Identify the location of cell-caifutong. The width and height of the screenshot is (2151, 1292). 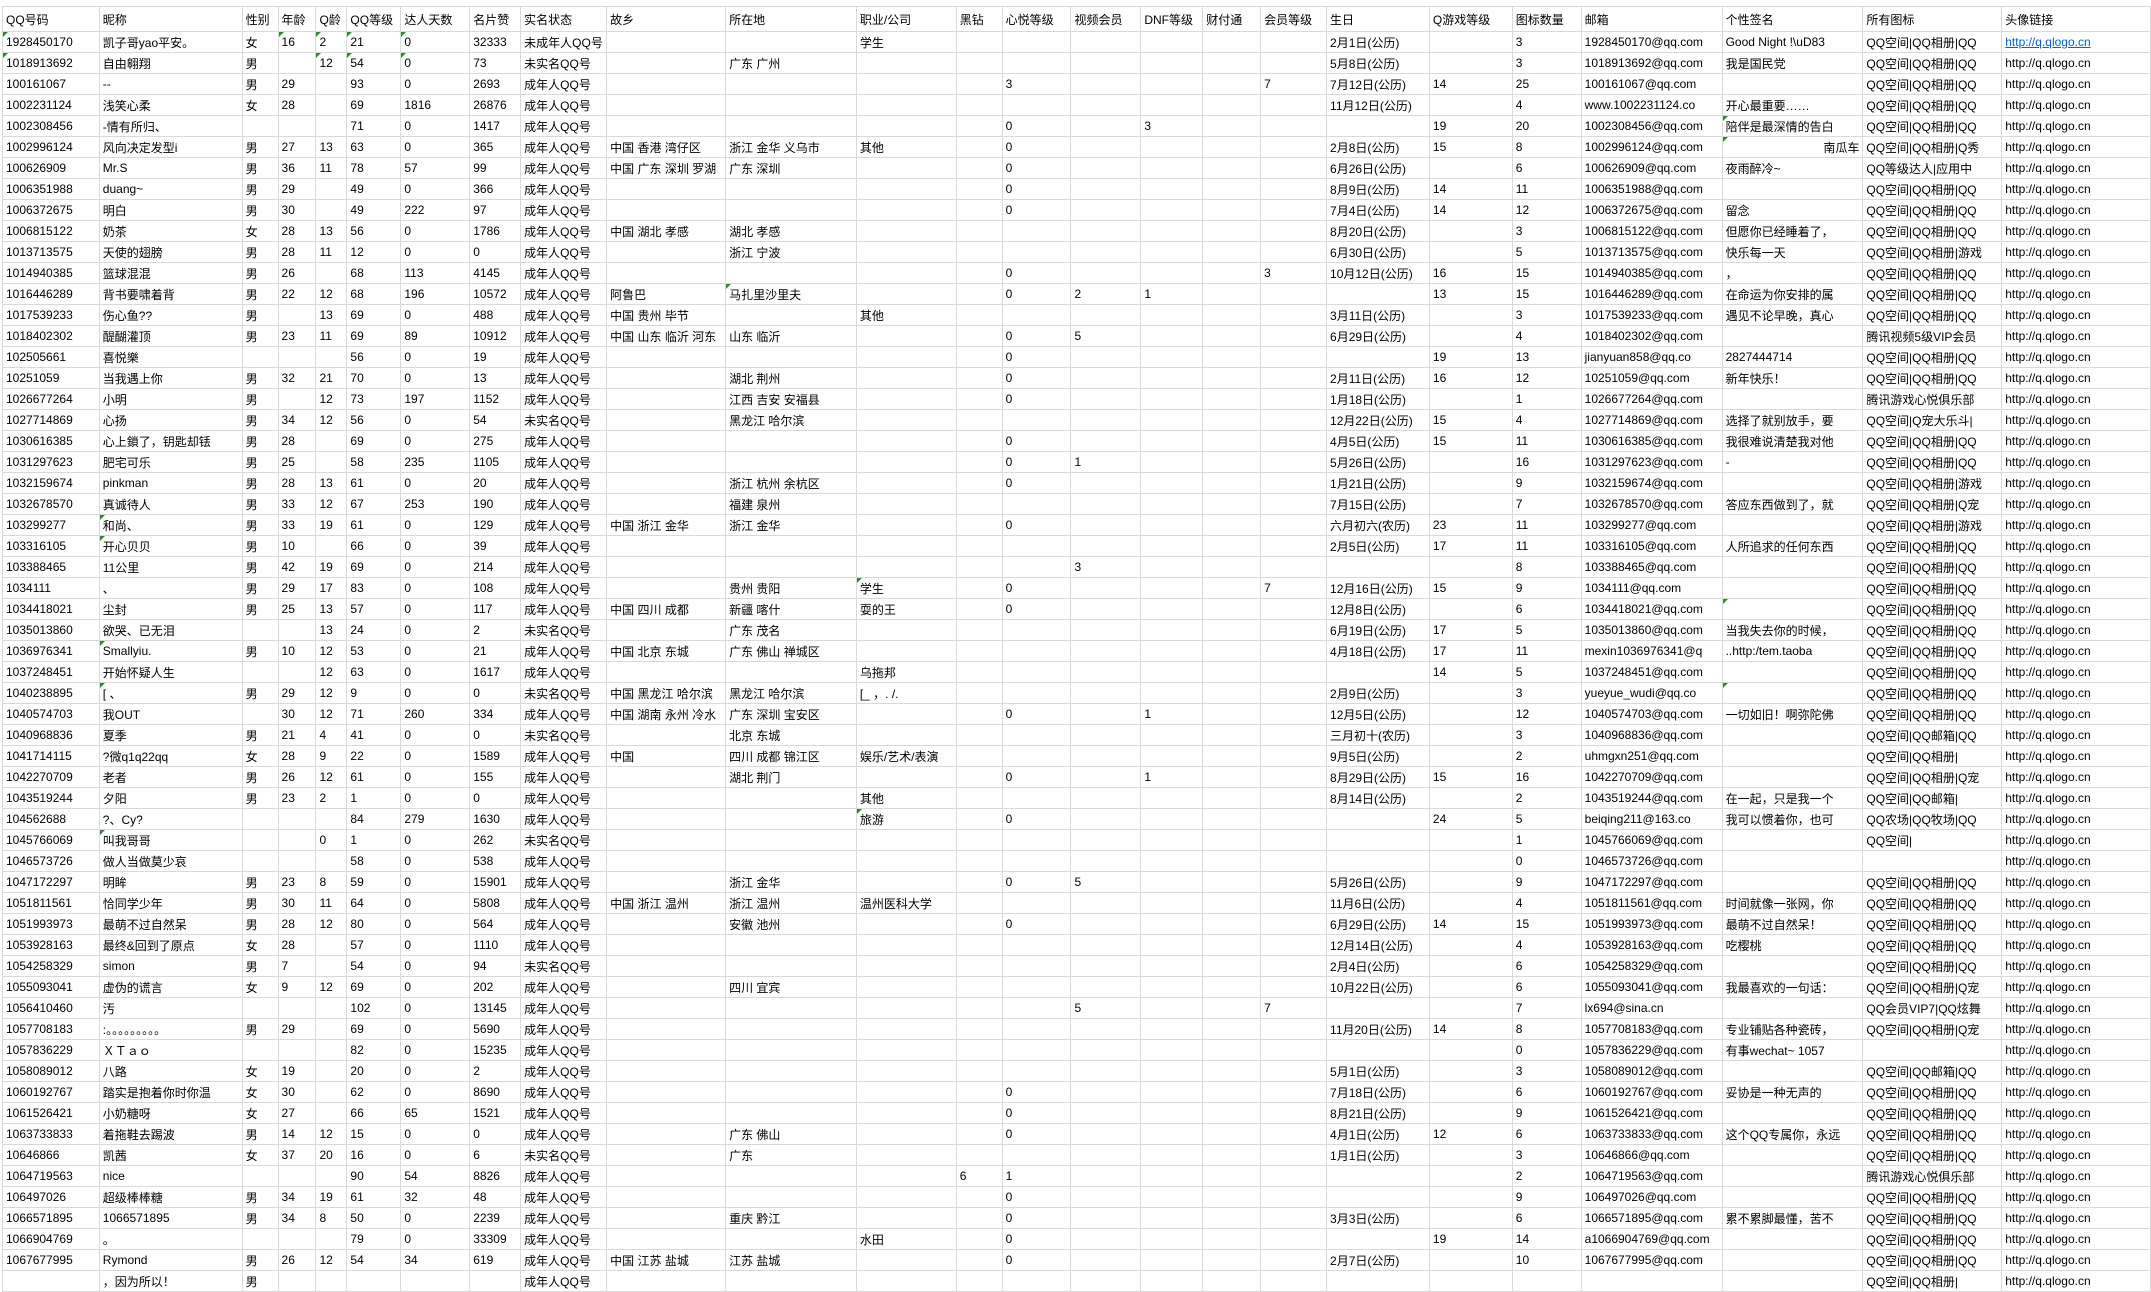
(1232, 1071).